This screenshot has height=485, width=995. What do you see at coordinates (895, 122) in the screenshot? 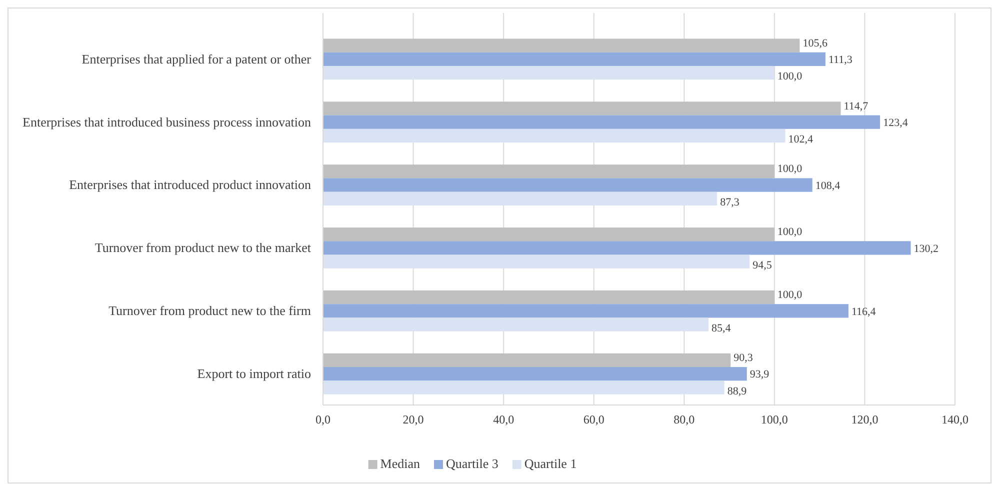
I see `data-label: 123,4` at bounding box center [895, 122].